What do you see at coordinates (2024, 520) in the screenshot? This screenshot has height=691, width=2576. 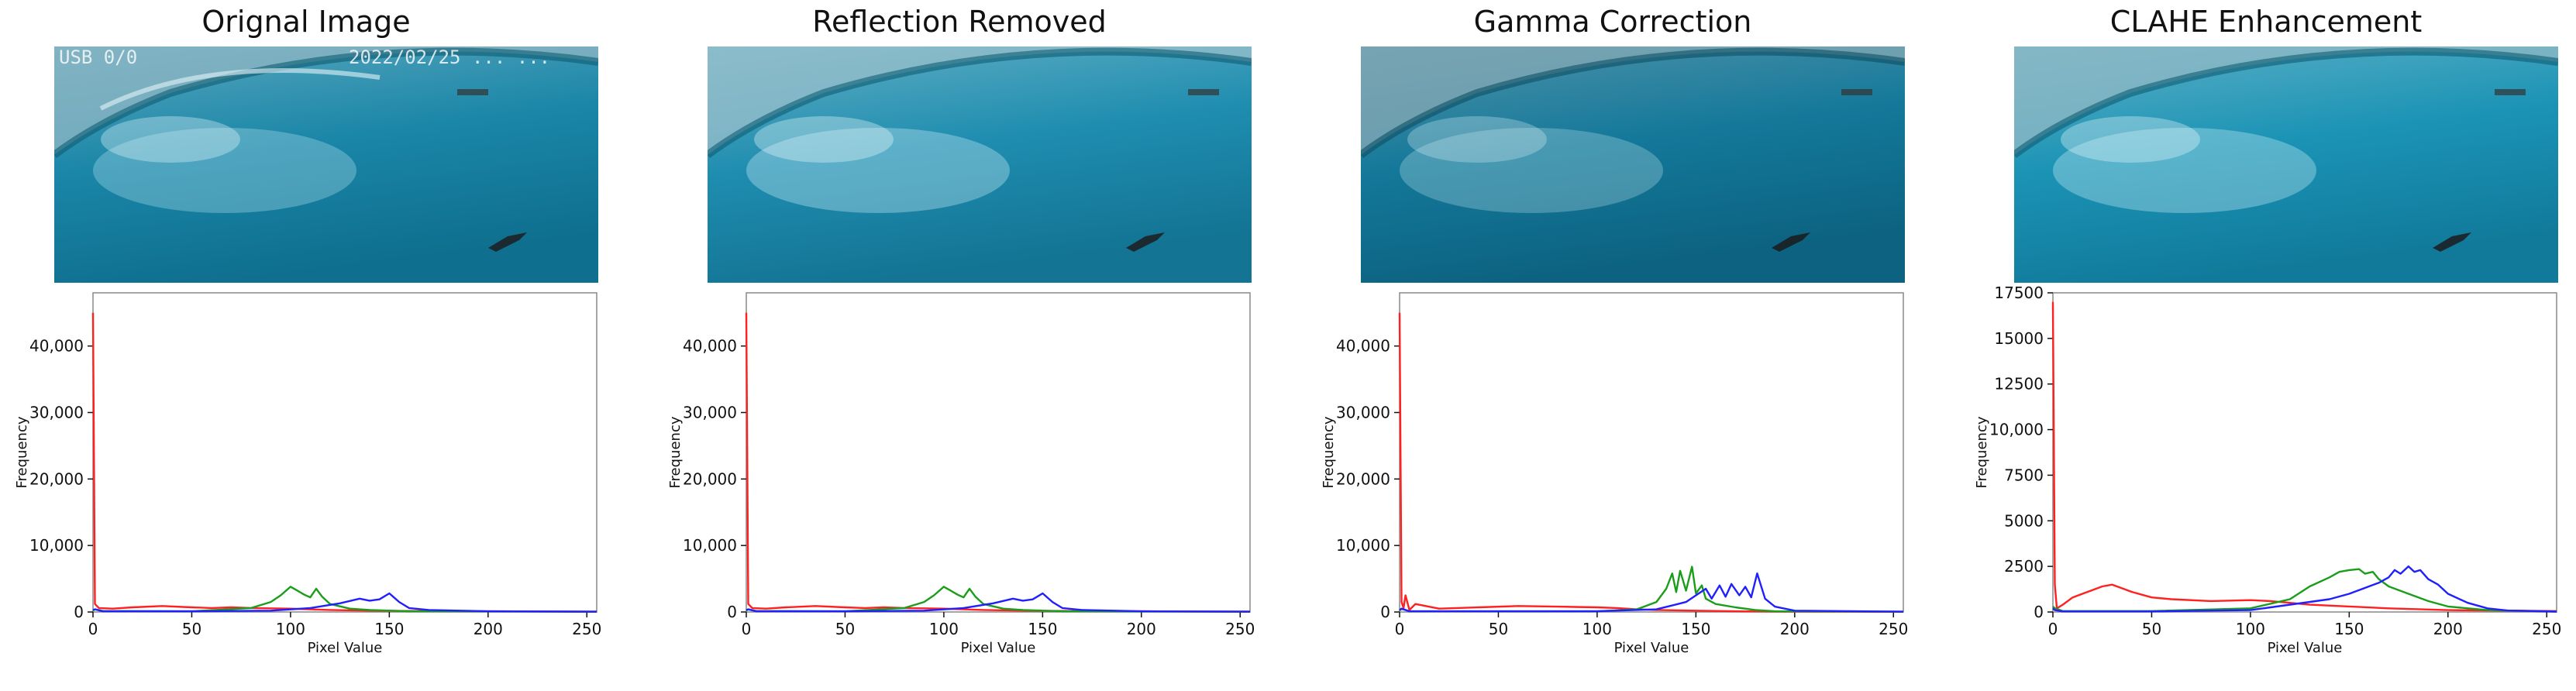 I see `y-tick-label: 5000` at bounding box center [2024, 520].